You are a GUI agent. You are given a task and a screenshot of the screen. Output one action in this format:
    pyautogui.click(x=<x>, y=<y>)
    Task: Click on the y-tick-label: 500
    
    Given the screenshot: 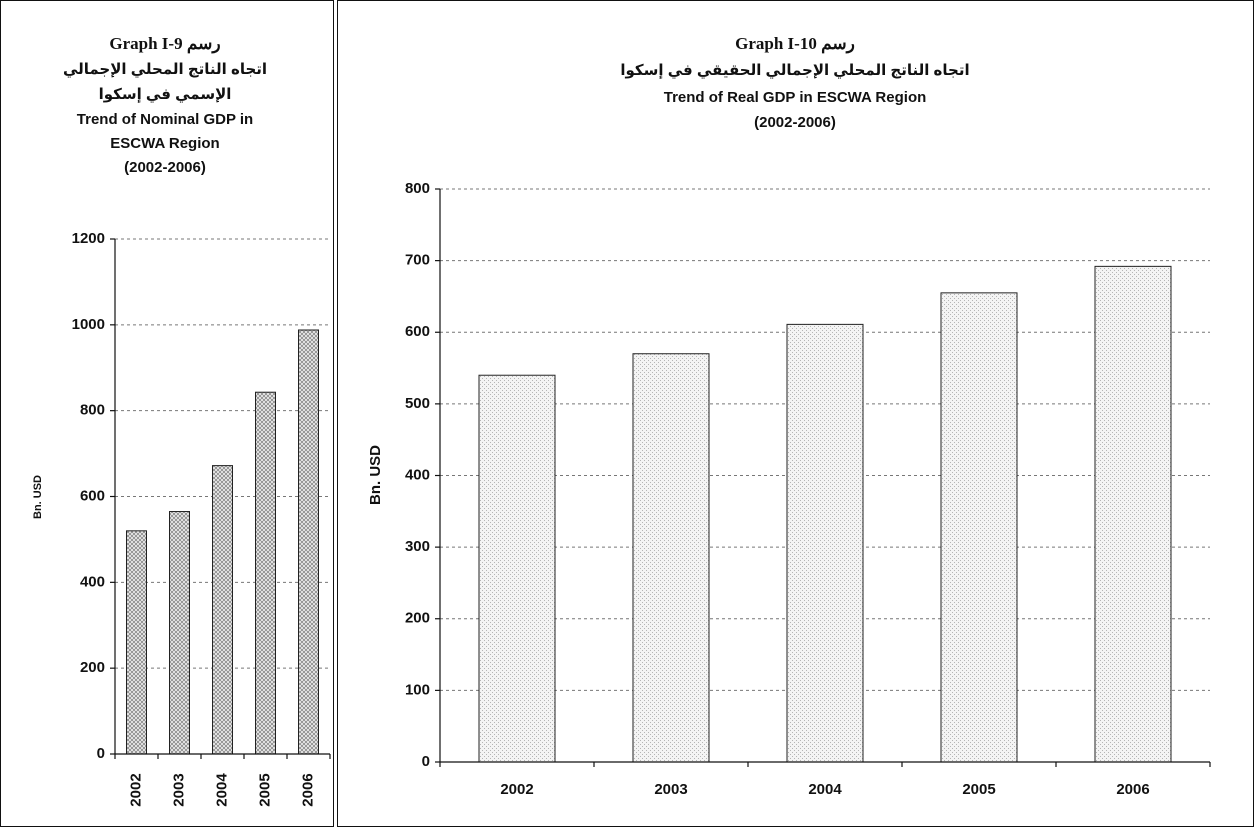 What is the action you would take?
    pyautogui.click(x=417, y=403)
    